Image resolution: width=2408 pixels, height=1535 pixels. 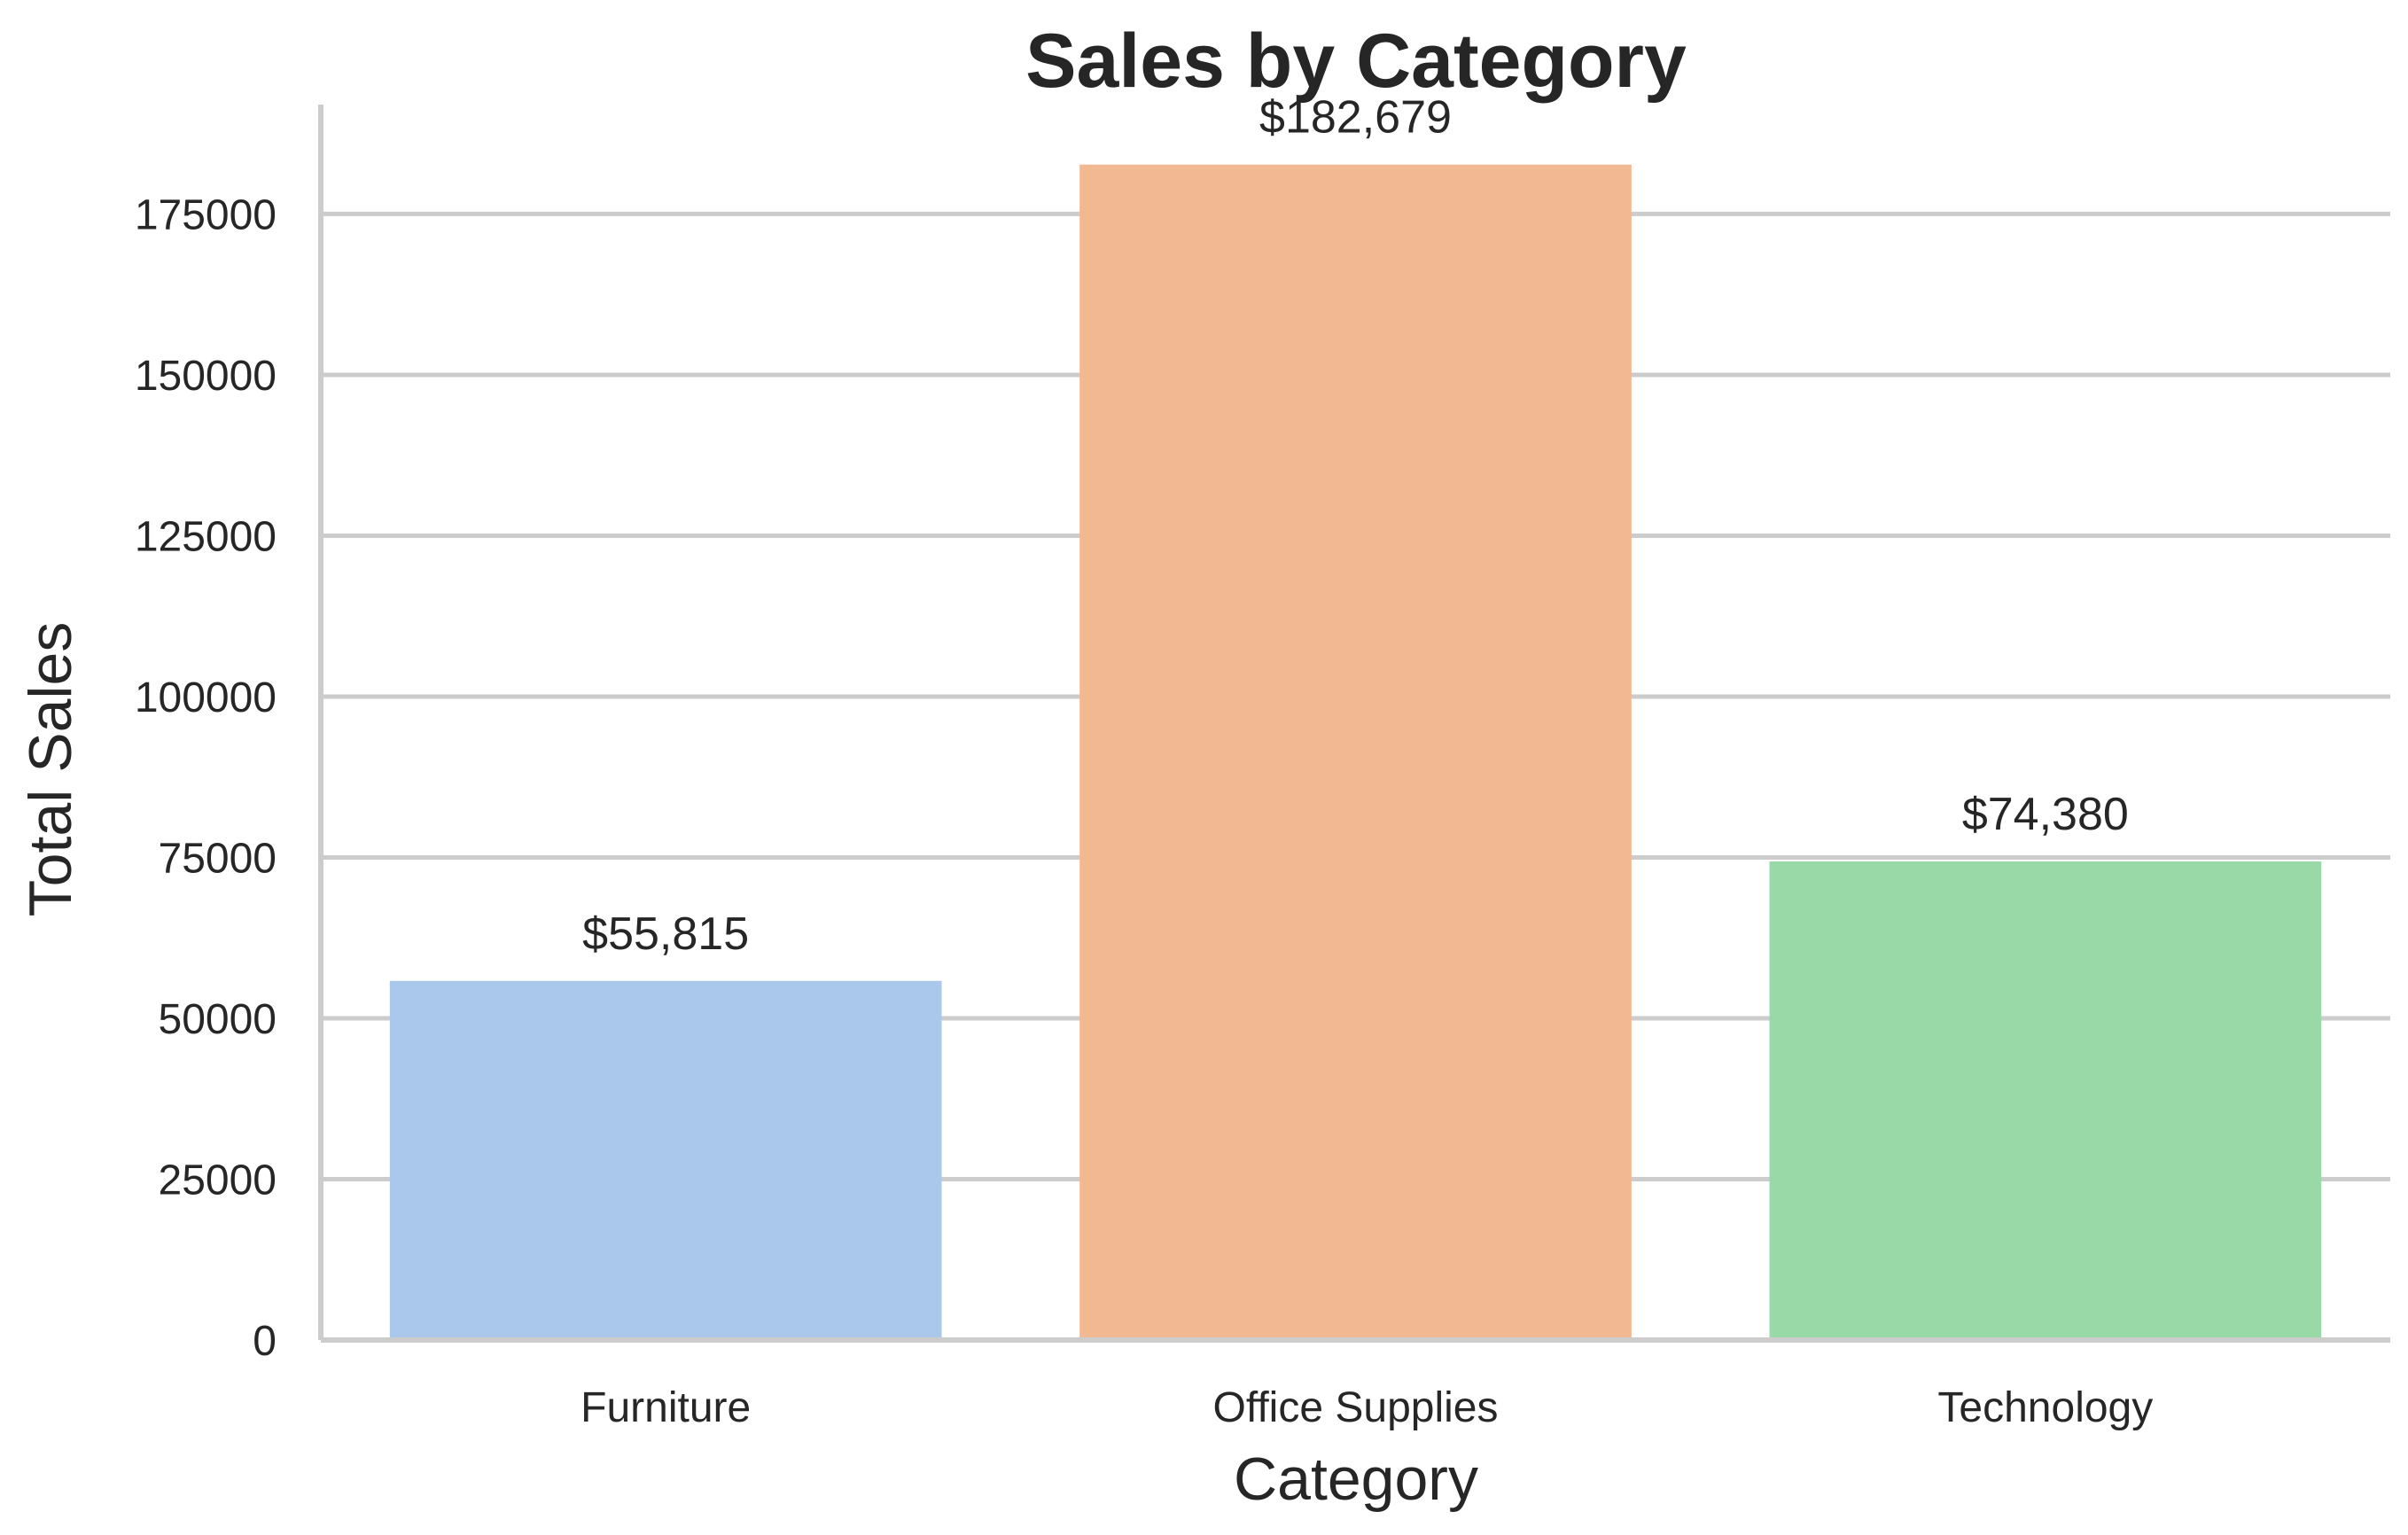 What do you see at coordinates (1356, 1407) in the screenshot?
I see `x-tick-label: Office Supplies` at bounding box center [1356, 1407].